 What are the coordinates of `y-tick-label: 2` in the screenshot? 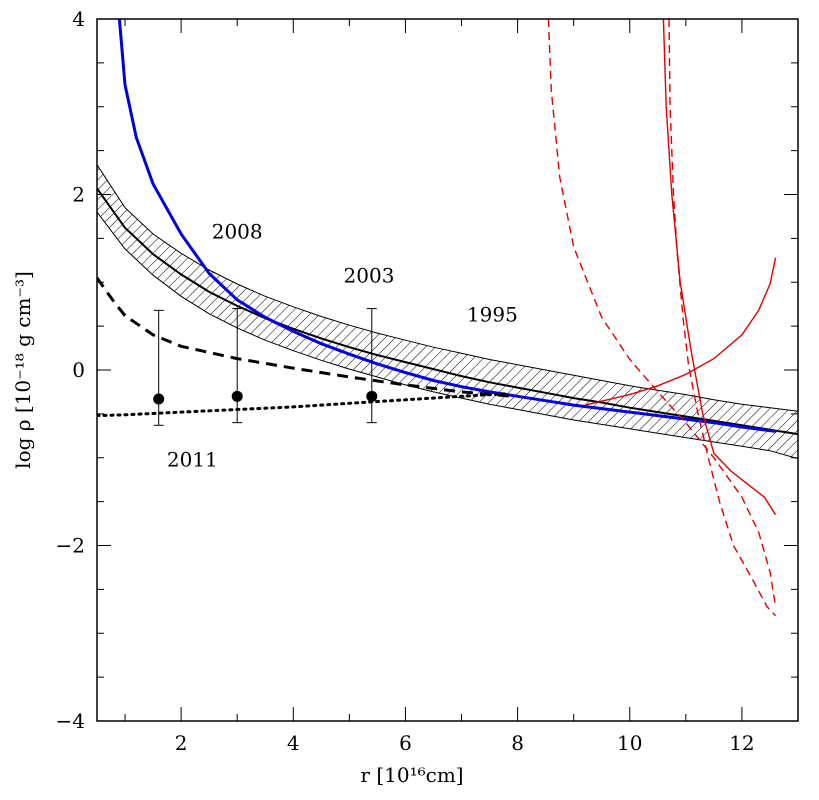 It's located at (78, 195).